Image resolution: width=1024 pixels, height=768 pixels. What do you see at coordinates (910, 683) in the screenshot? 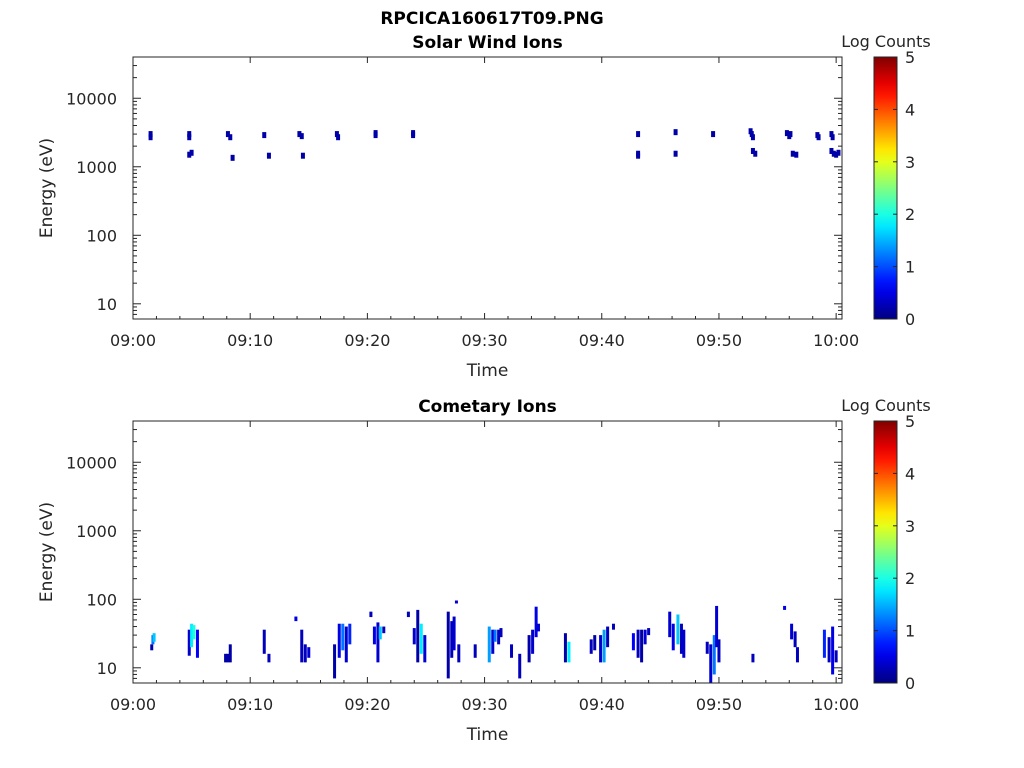
I see `colorbar-tick-label: 0` at bounding box center [910, 683].